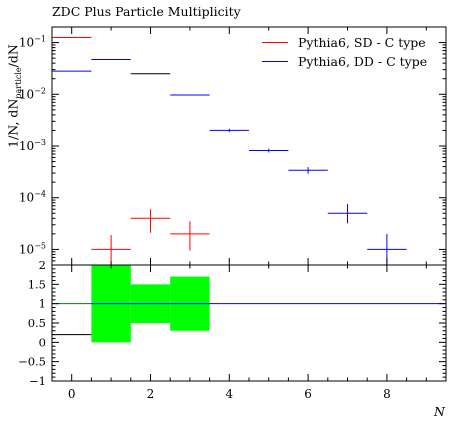 This screenshot has height=422, width=461. Describe the element at coordinates (363, 61) in the screenshot. I see `legend-label-dd: Pythia6, DD - C type` at that location.